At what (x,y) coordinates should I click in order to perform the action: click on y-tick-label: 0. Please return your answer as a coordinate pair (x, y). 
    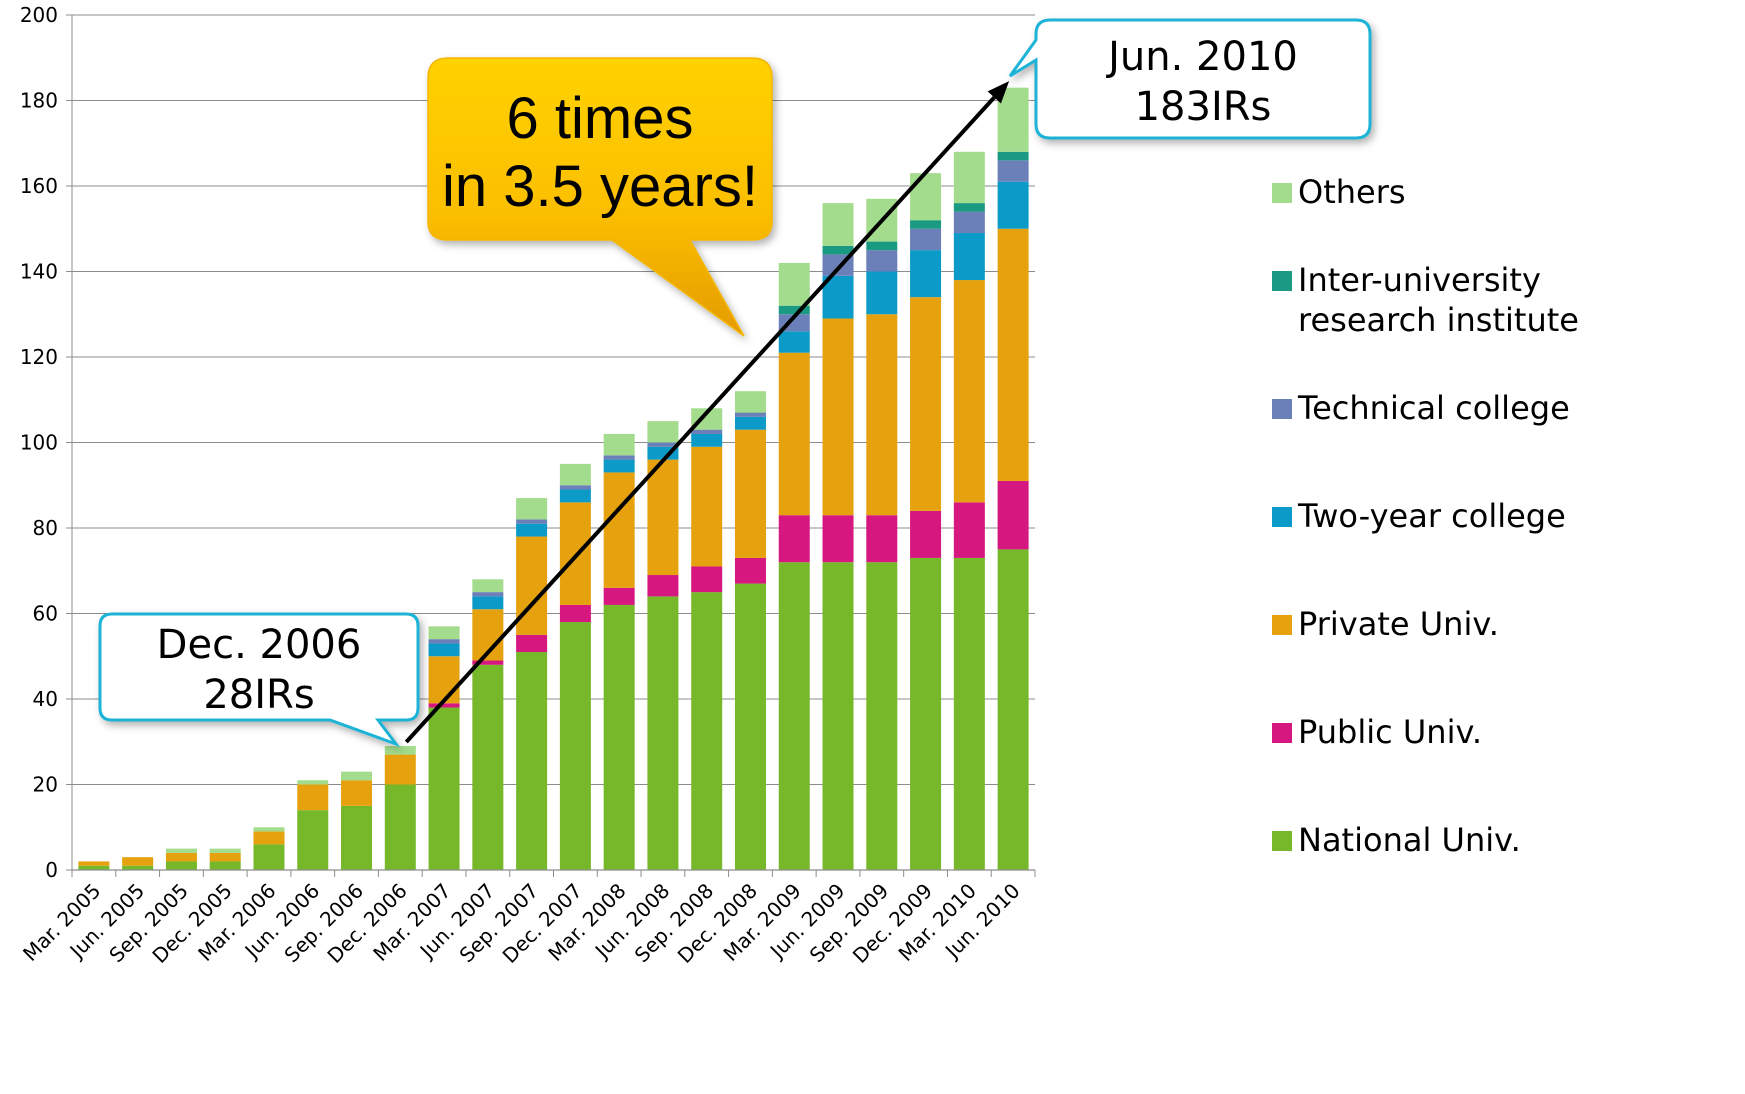
    Looking at the image, I should click on (51, 870).